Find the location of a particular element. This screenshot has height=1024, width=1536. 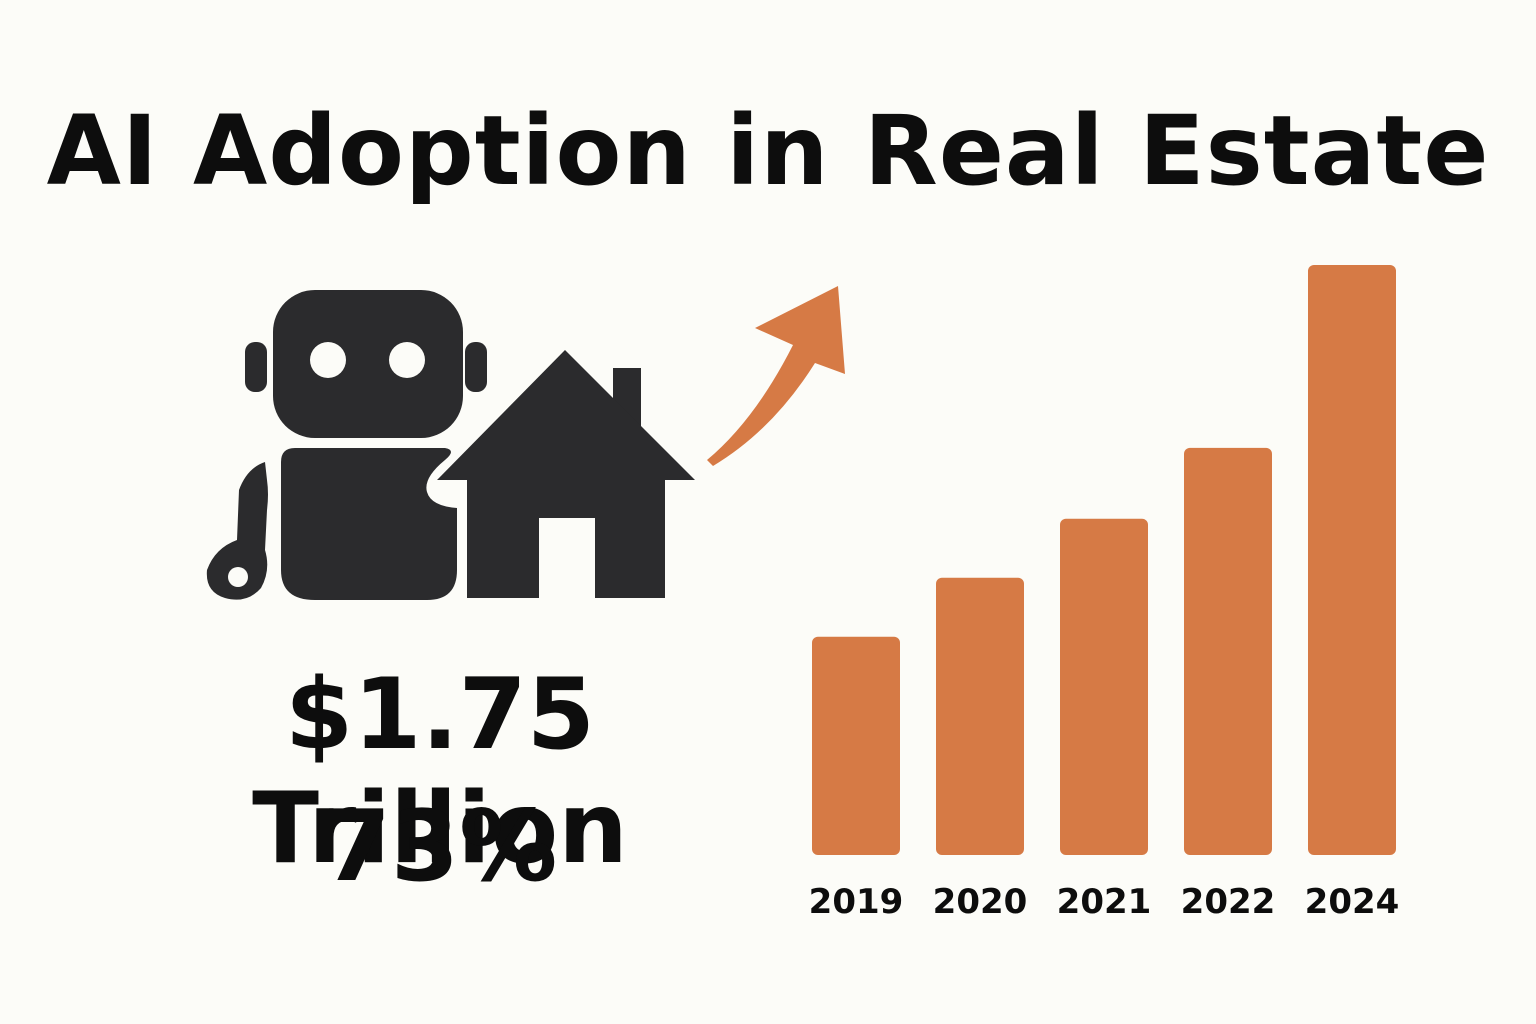

x-tick-label-2019: 2019 is located at coordinates (856, 902).